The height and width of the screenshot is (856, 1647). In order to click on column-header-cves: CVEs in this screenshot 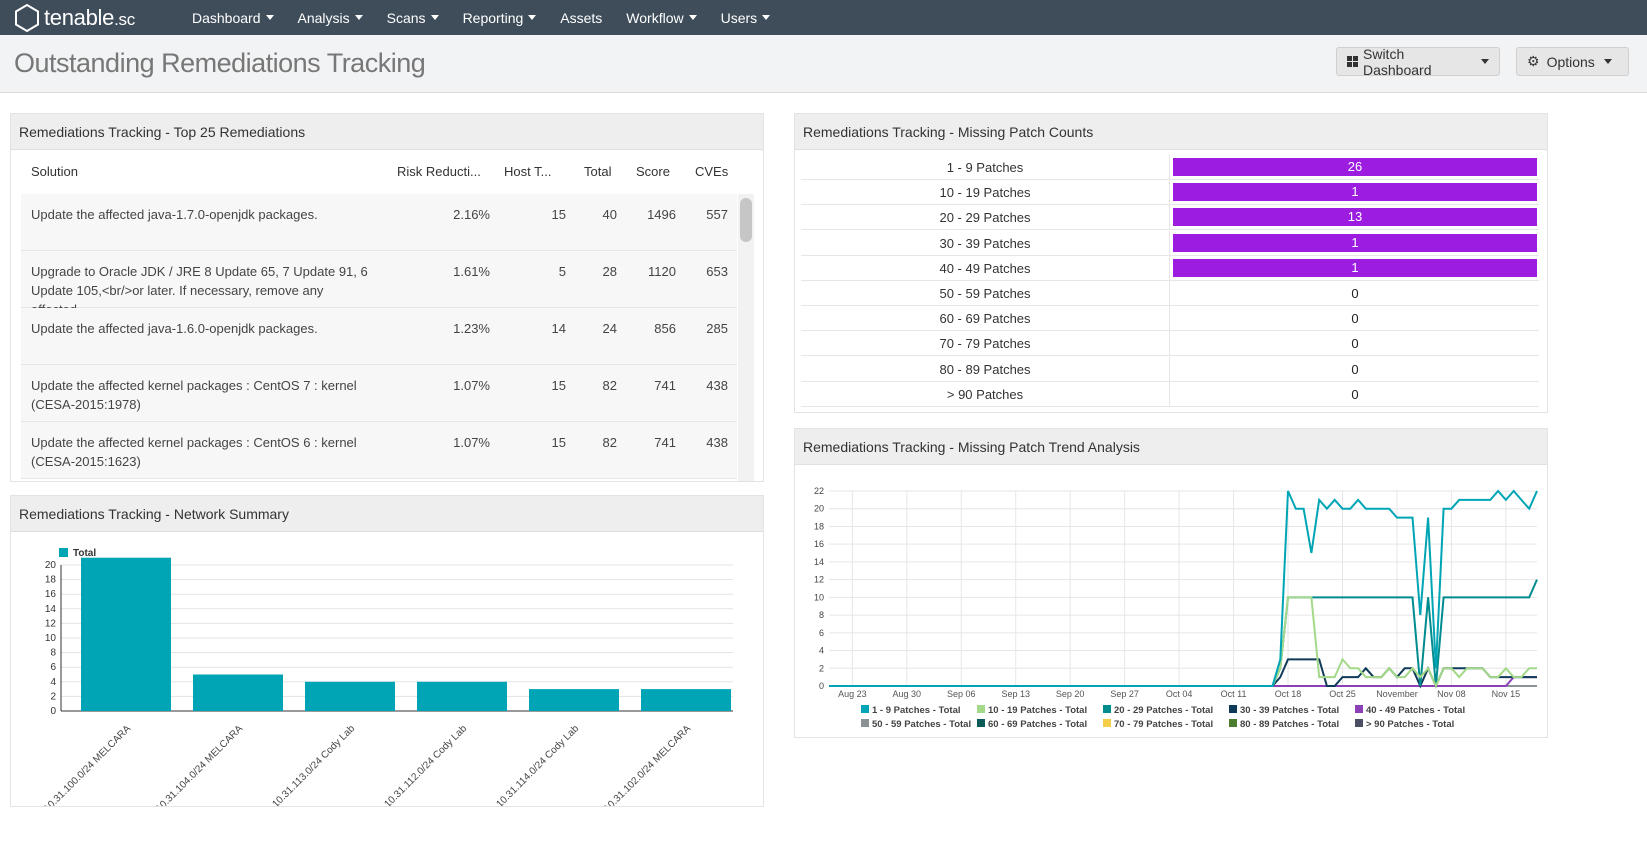, I will do `click(712, 171)`.